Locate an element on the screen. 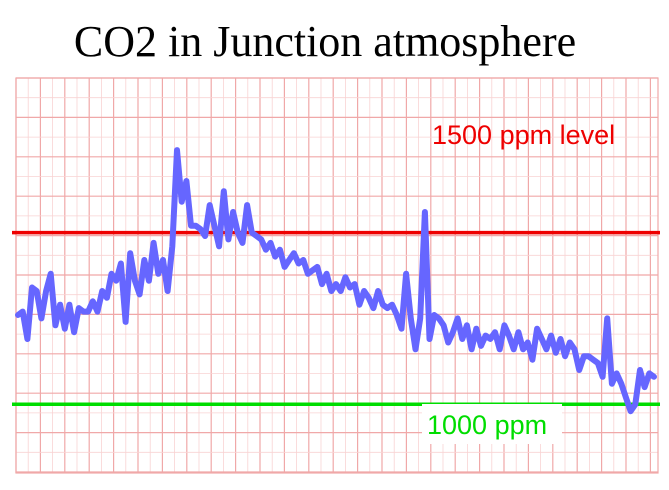 Image resolution: width=669 pixels, height=490 pixels. ref-label-1500: 1500 ppm level is located at coordinates (523, 135).